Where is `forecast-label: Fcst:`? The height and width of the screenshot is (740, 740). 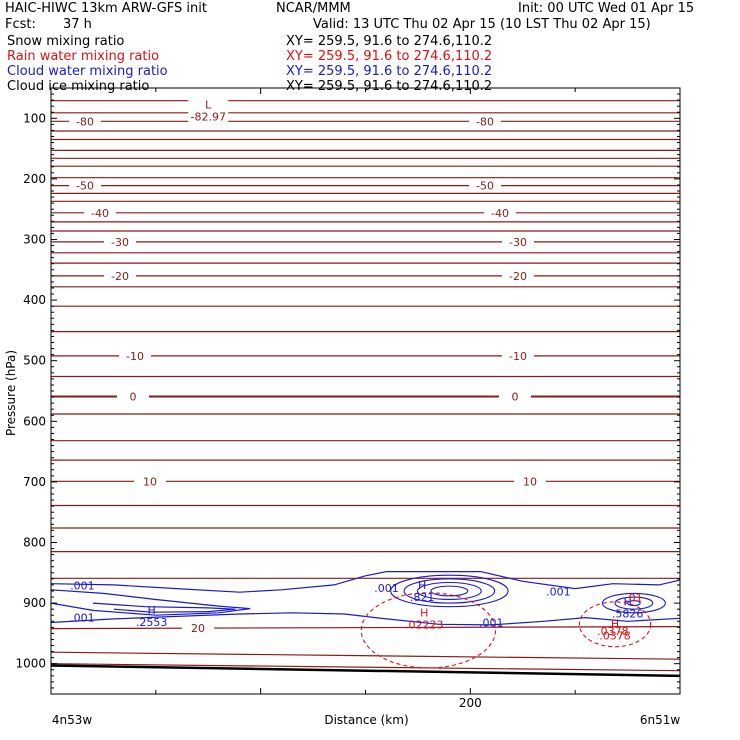
forecast-label: Fcst: is located at coordinates (20, 24).